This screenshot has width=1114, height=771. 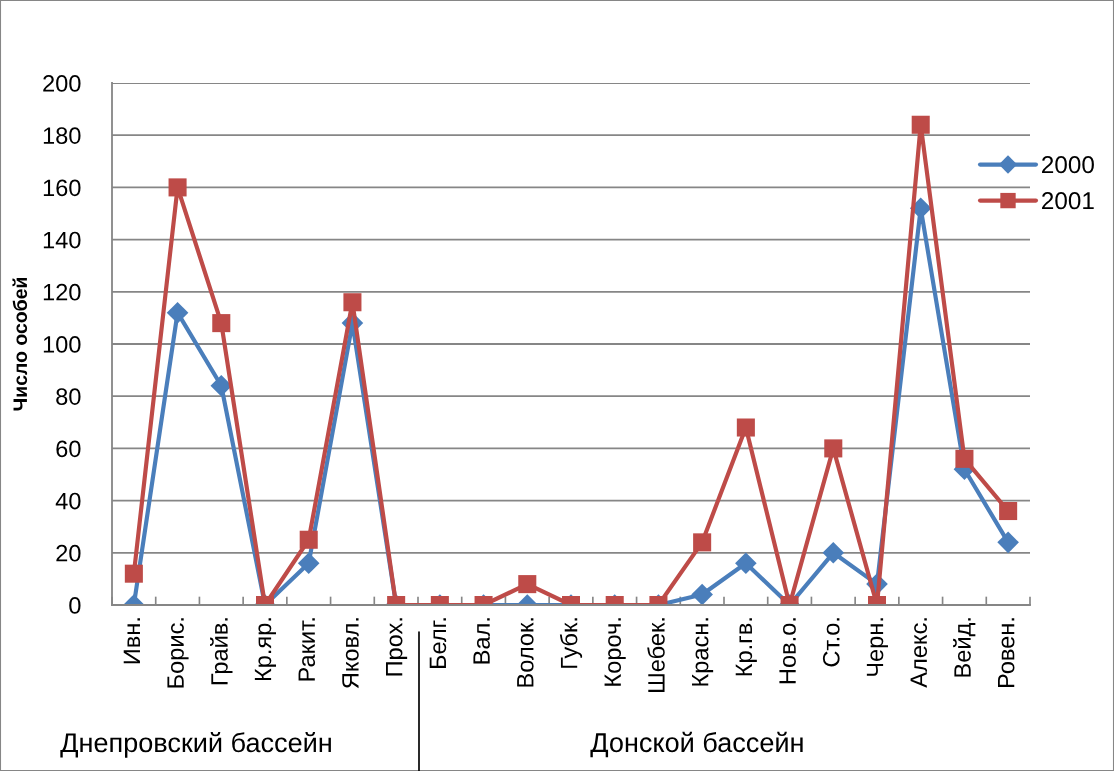 What do you see at coordinates (62, 83) in the screenshot?
I see `y-tick-label: 200` at bounding box center [62, 83].